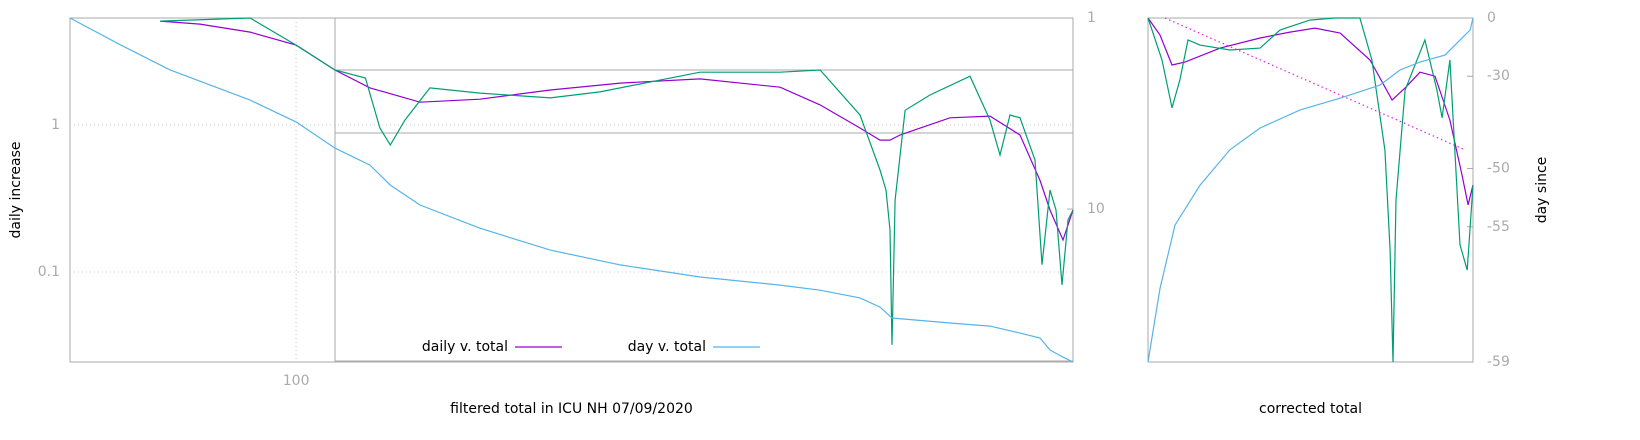  Describe the element at coordinates (1542, 190) in the screenshot. I see `y2-axis-label: day since` at that location.